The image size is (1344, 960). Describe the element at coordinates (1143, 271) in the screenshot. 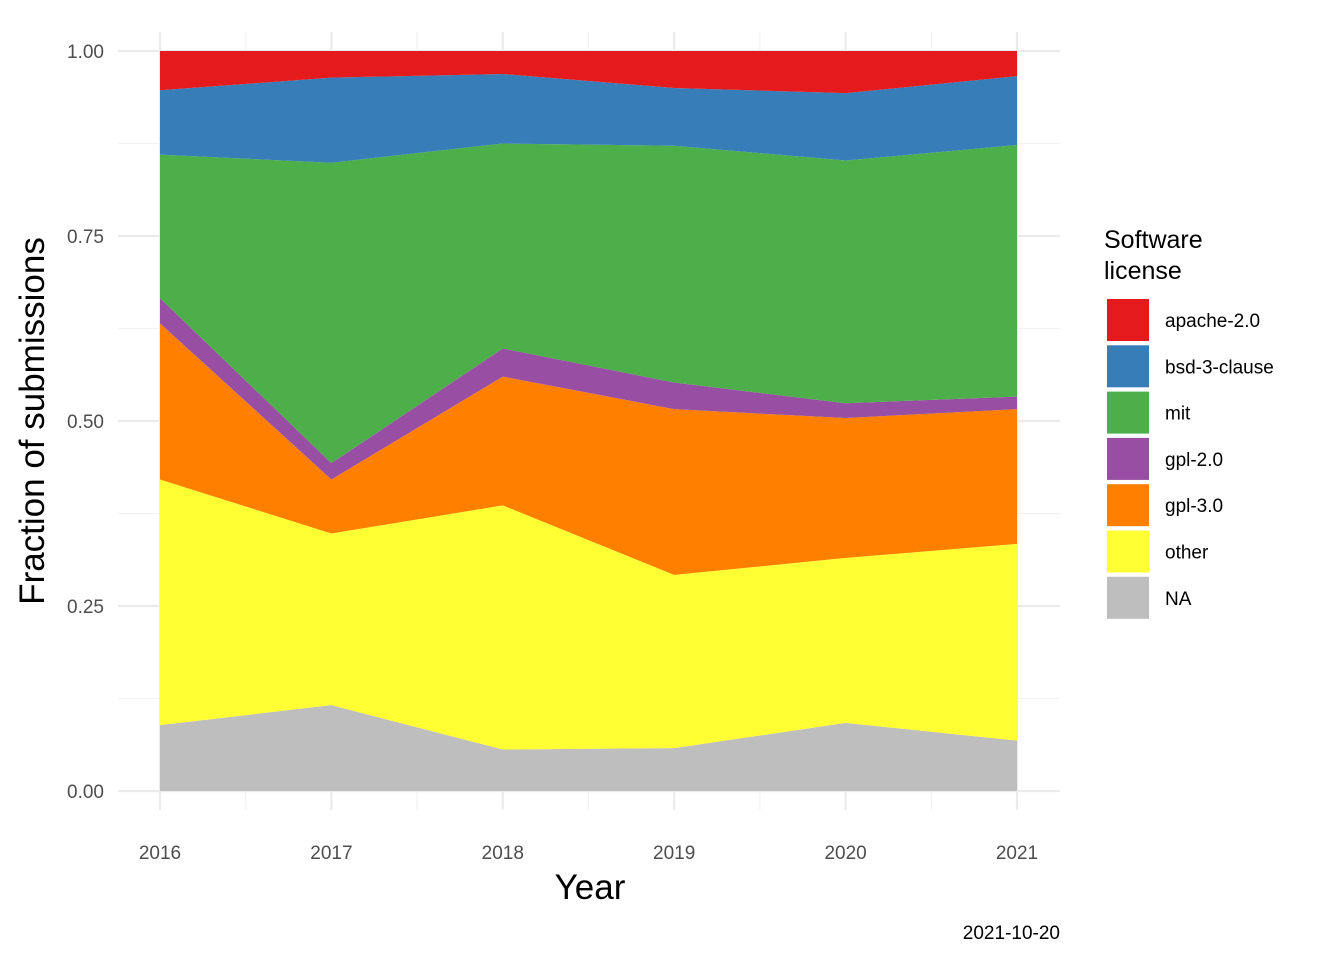

I see `legend-title-line-2: license` at that location.